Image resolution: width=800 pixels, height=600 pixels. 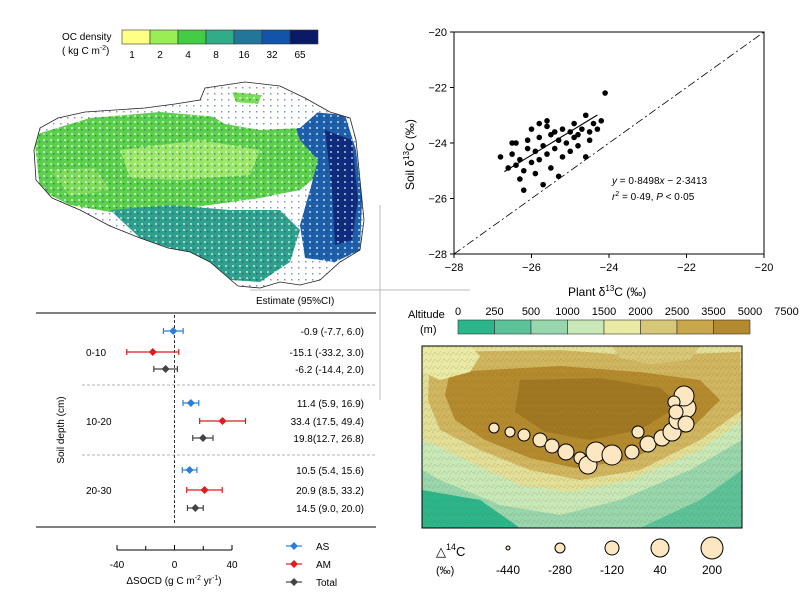 I want to click on altitude-map, so click(x=582, y=437).